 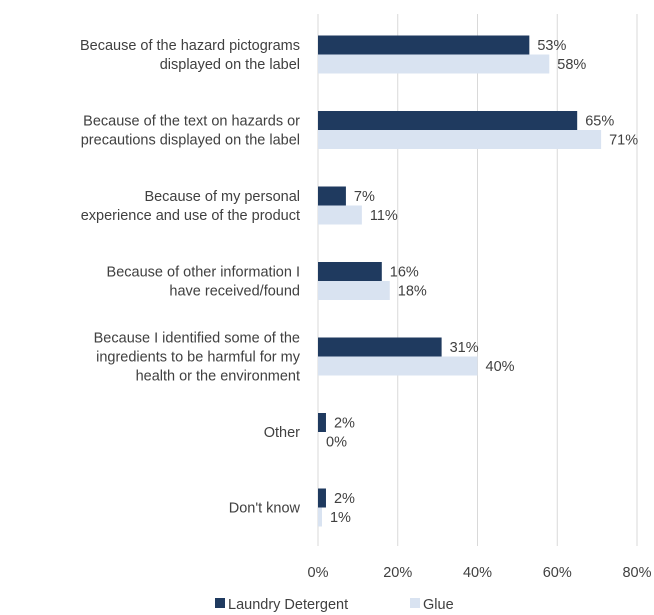 I want to click on category-label-line: Don't know, so click(x=265, y=509).